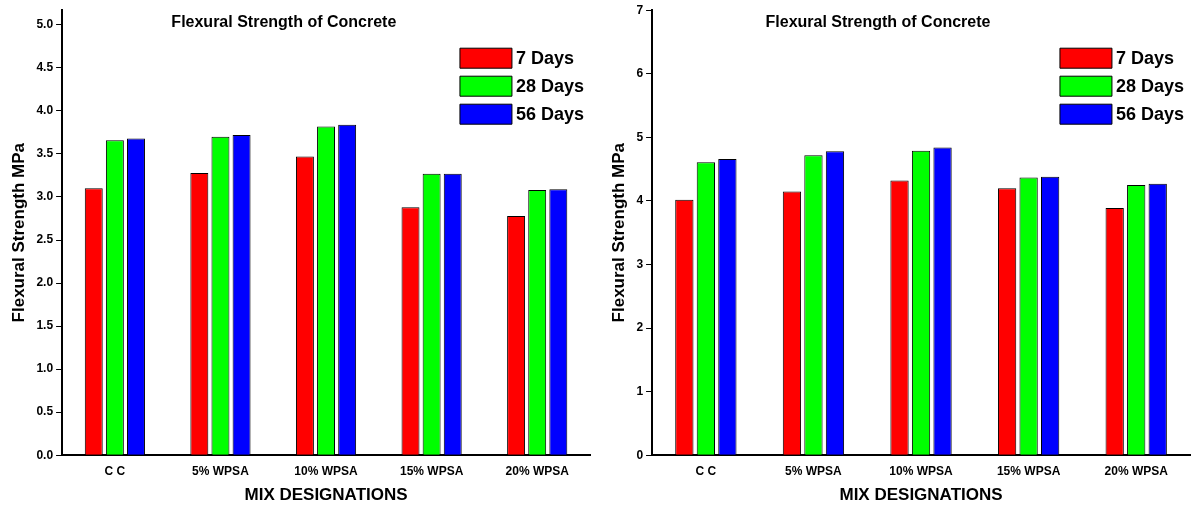 The width and height of the screenshot is (1203, 515). What do you see at coordinates (640, 327) in the screenshot?
I see `y-tick-label: 2` at bounding box center [640, 327].